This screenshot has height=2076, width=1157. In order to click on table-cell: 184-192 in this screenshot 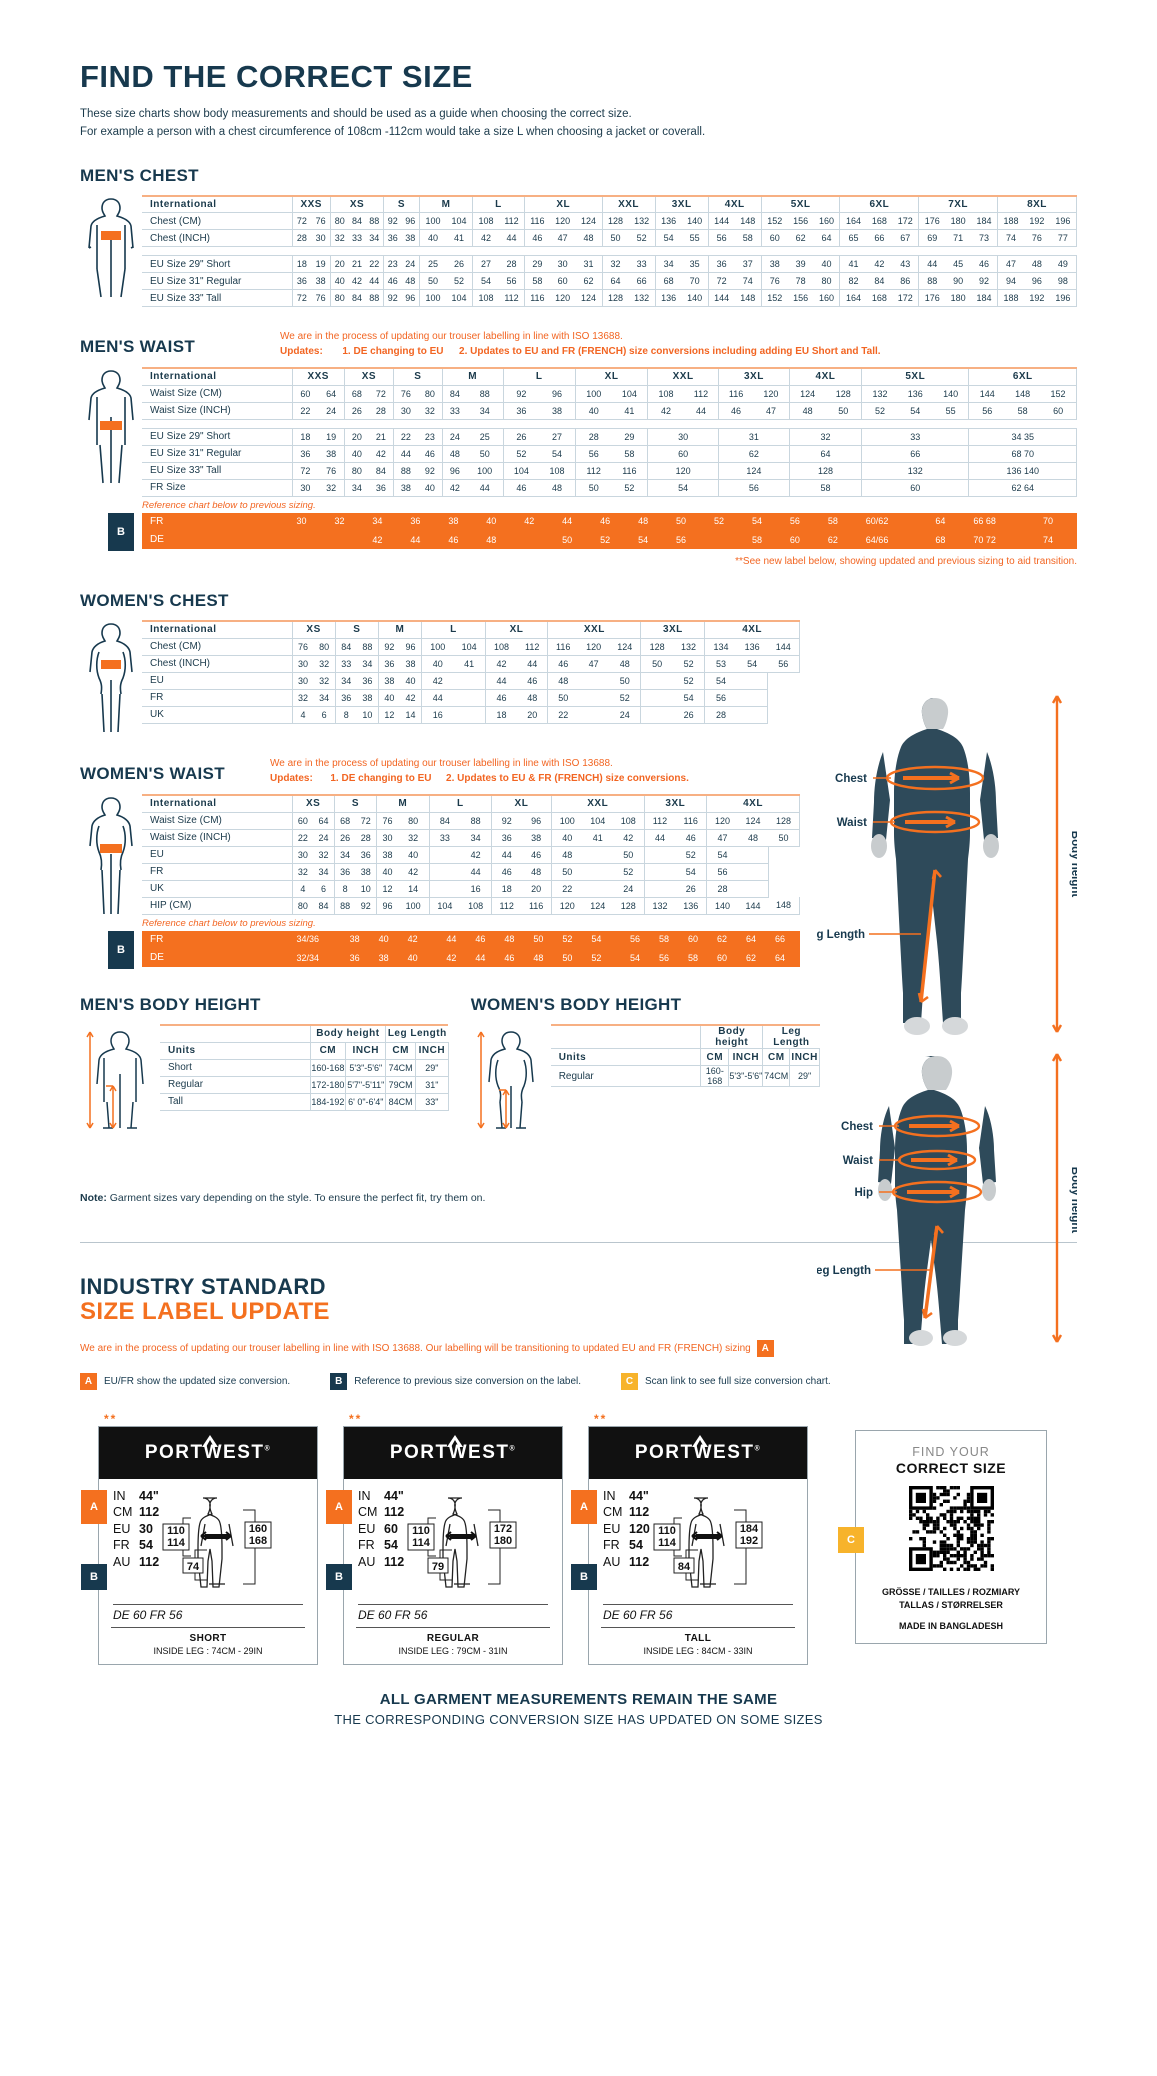, I will do `click(328, 1102)`.